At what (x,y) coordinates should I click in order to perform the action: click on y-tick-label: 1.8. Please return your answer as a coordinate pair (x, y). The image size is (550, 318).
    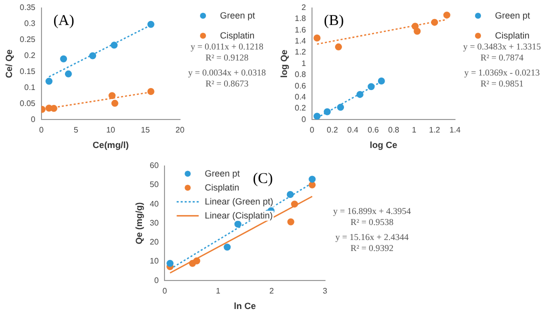
    Looking at the image, I should click on (300, 19).